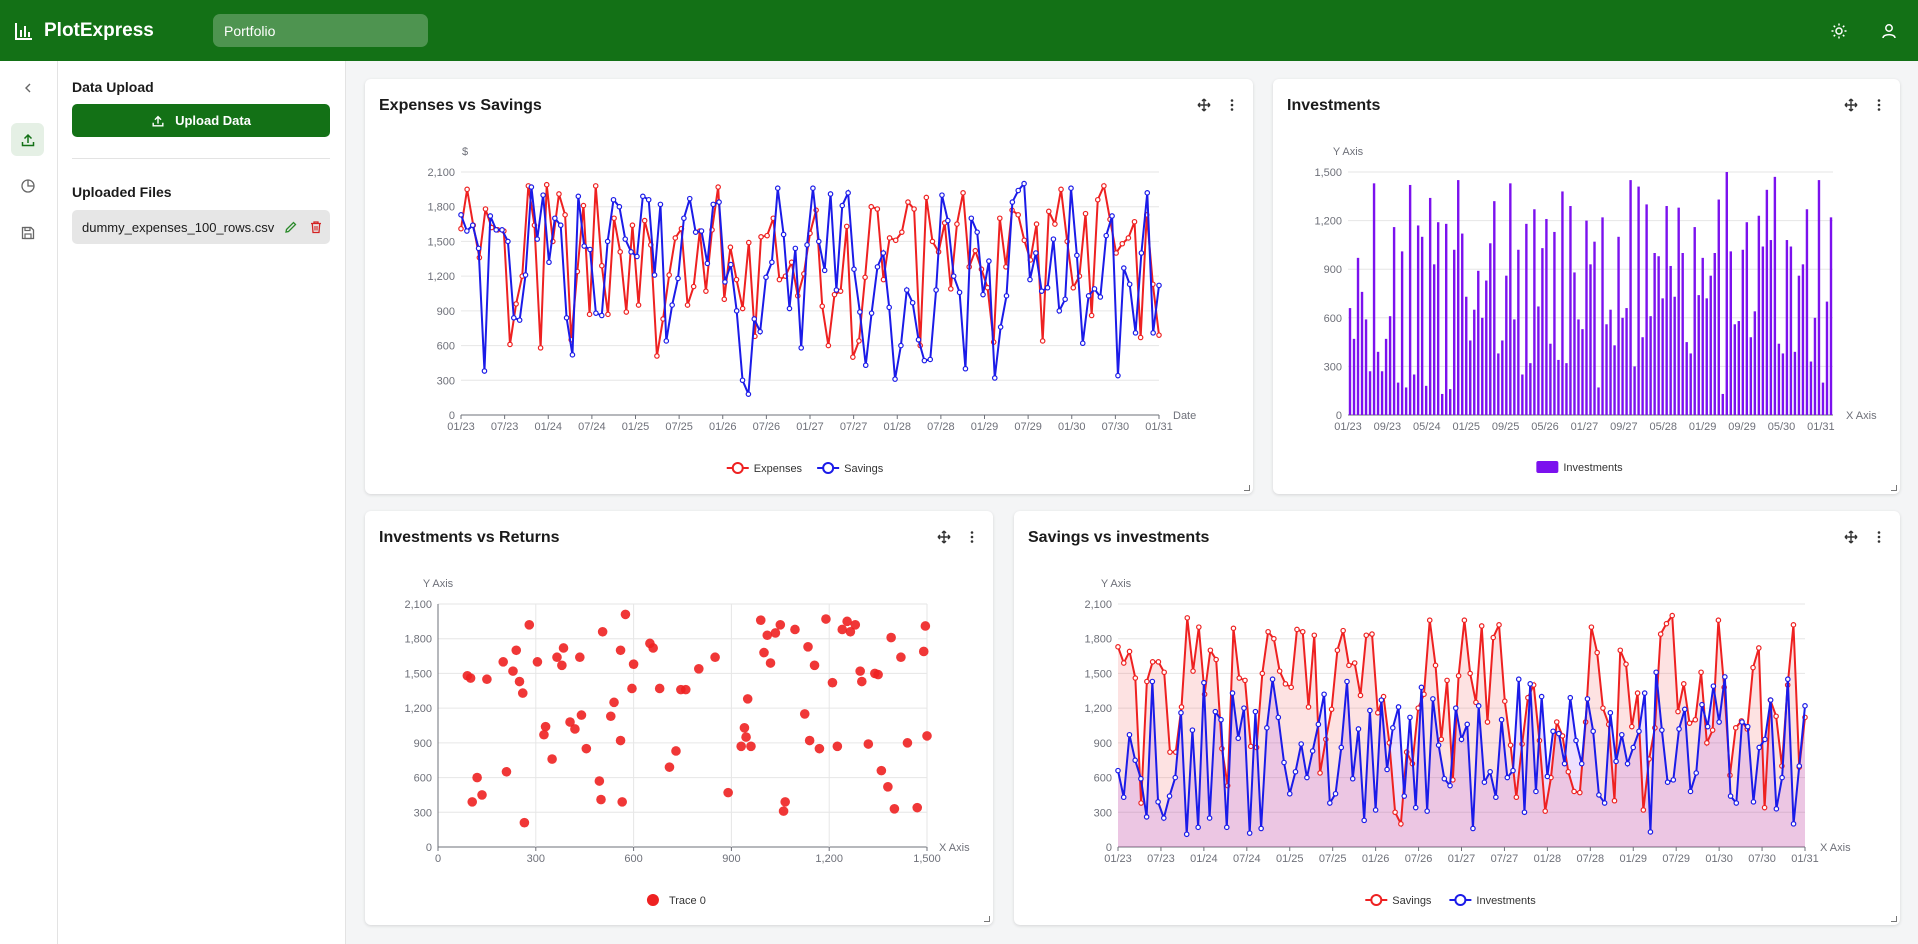 The height and width of the screenshot is (944, 1918). Describe the element at coordinates (84, 31) in the screenshot. I see `brand: PlotExpress` at that location.